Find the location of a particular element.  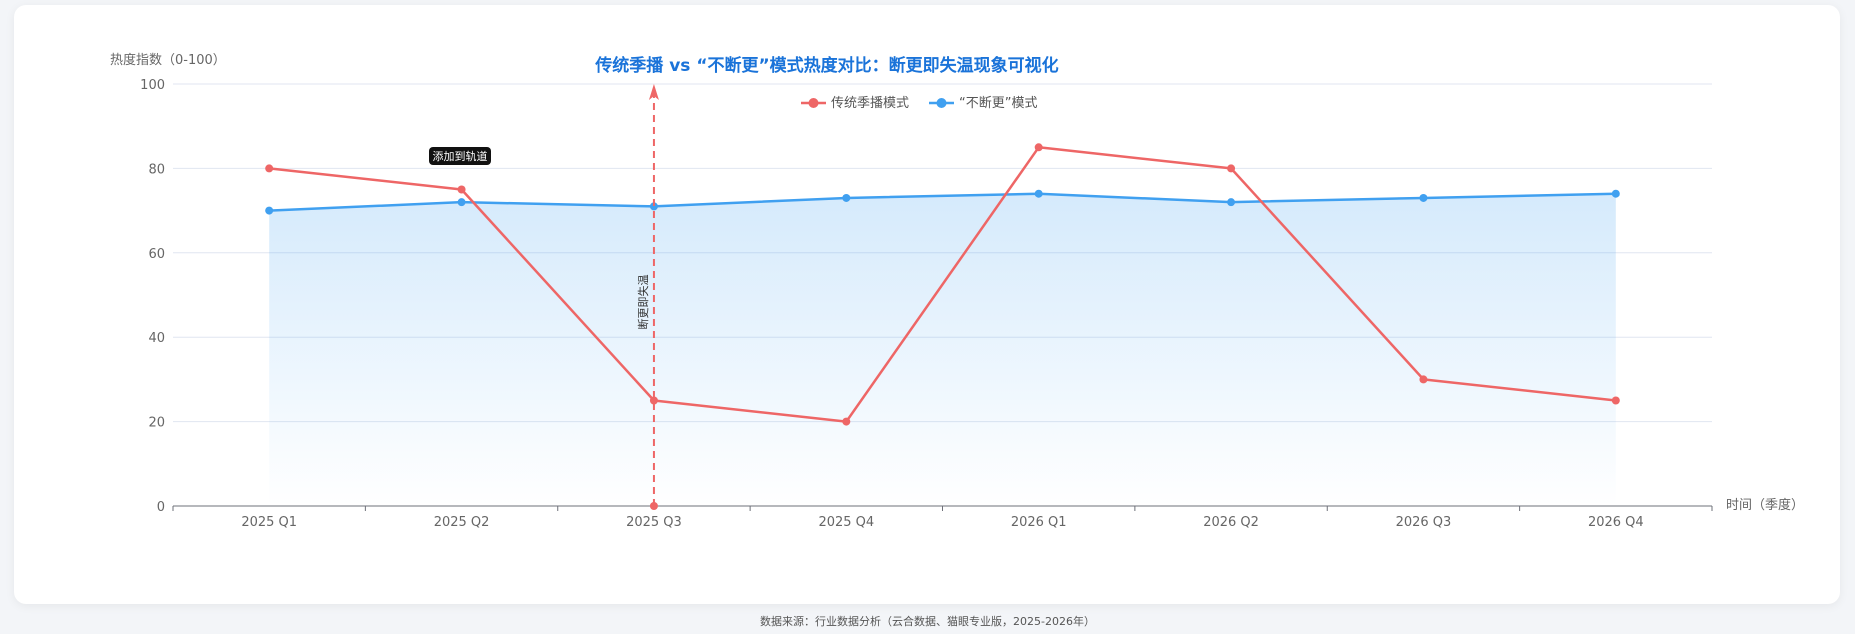

y-tick-label: 40 is located at coordinates (156, 338).